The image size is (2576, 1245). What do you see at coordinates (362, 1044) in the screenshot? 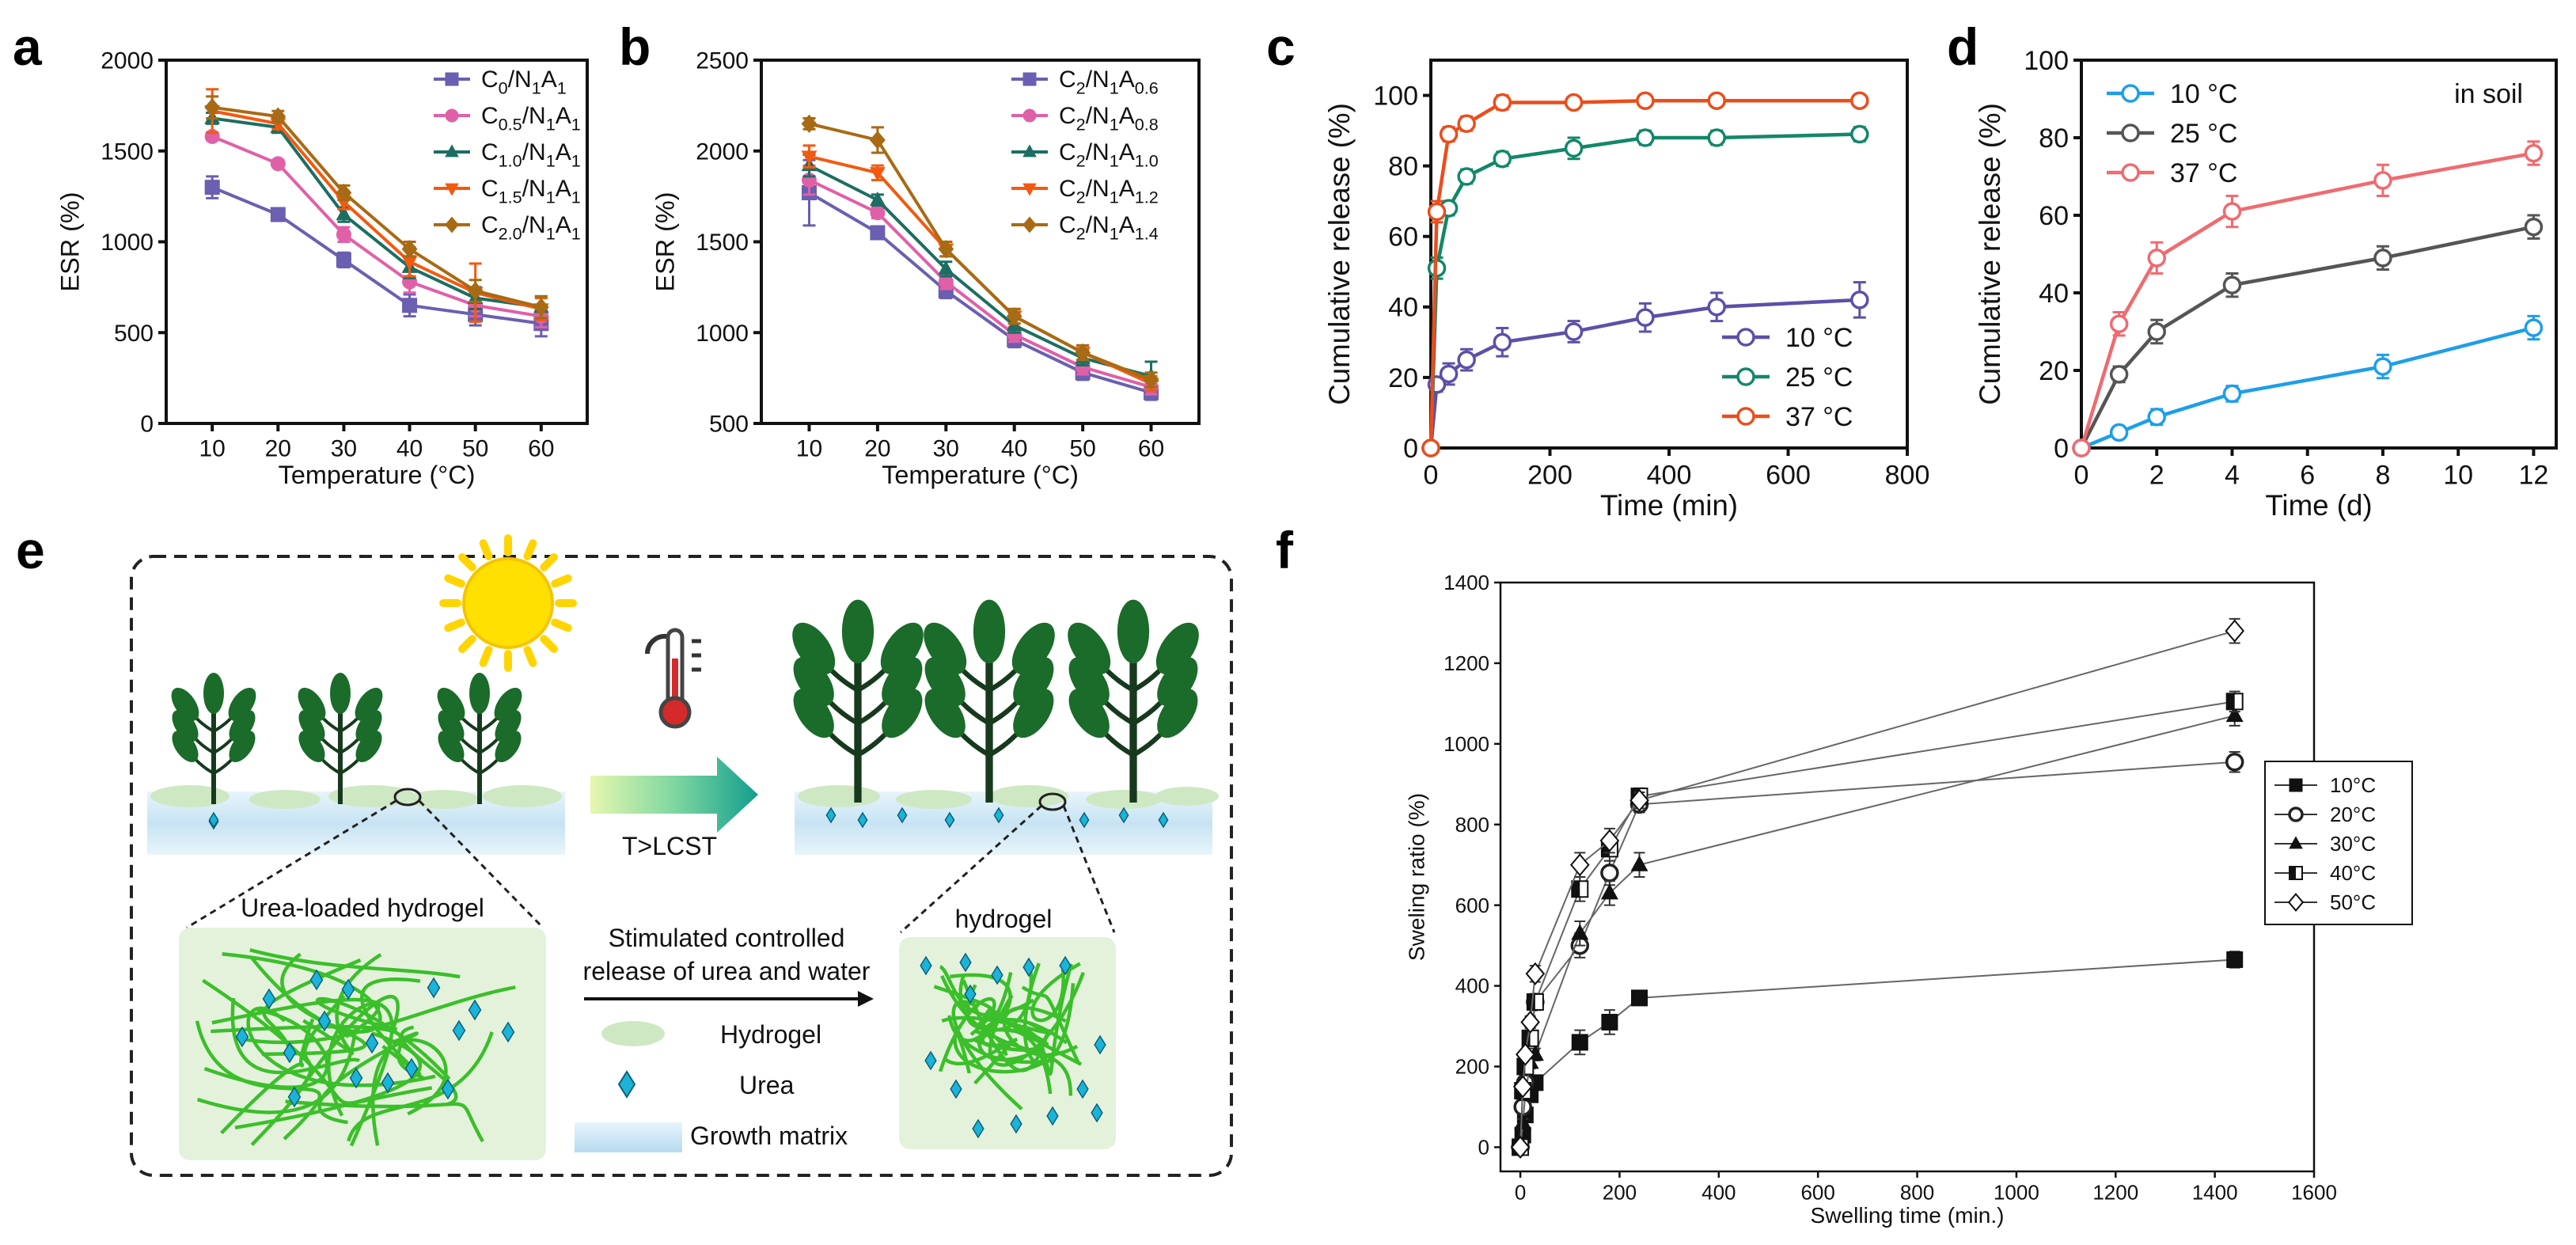
I see `urea-hydrogel-box` at bounding box center [362, 1044].